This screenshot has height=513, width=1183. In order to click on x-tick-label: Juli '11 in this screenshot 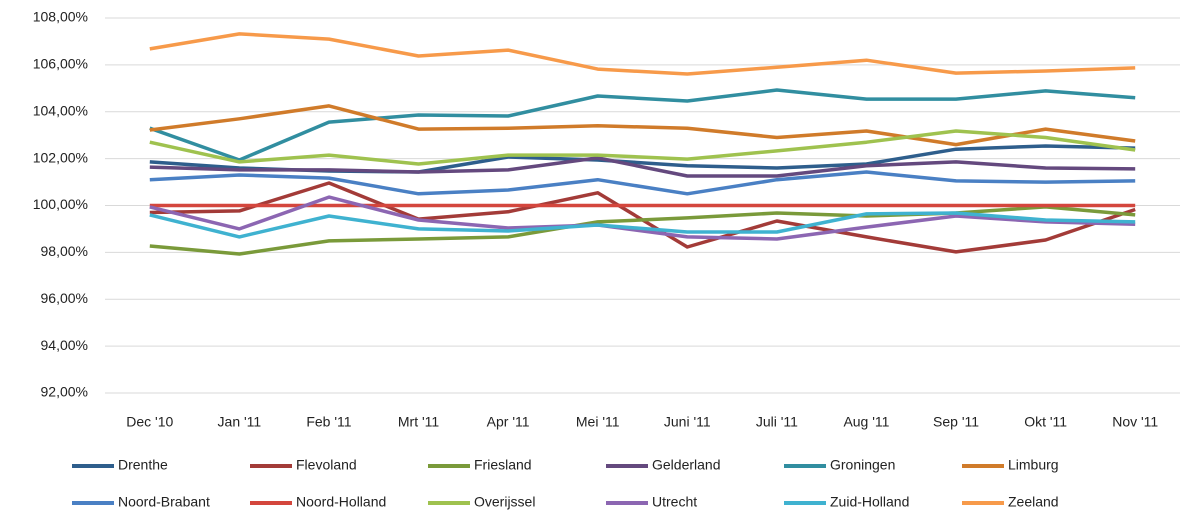, I will do `click(777, 422)`.